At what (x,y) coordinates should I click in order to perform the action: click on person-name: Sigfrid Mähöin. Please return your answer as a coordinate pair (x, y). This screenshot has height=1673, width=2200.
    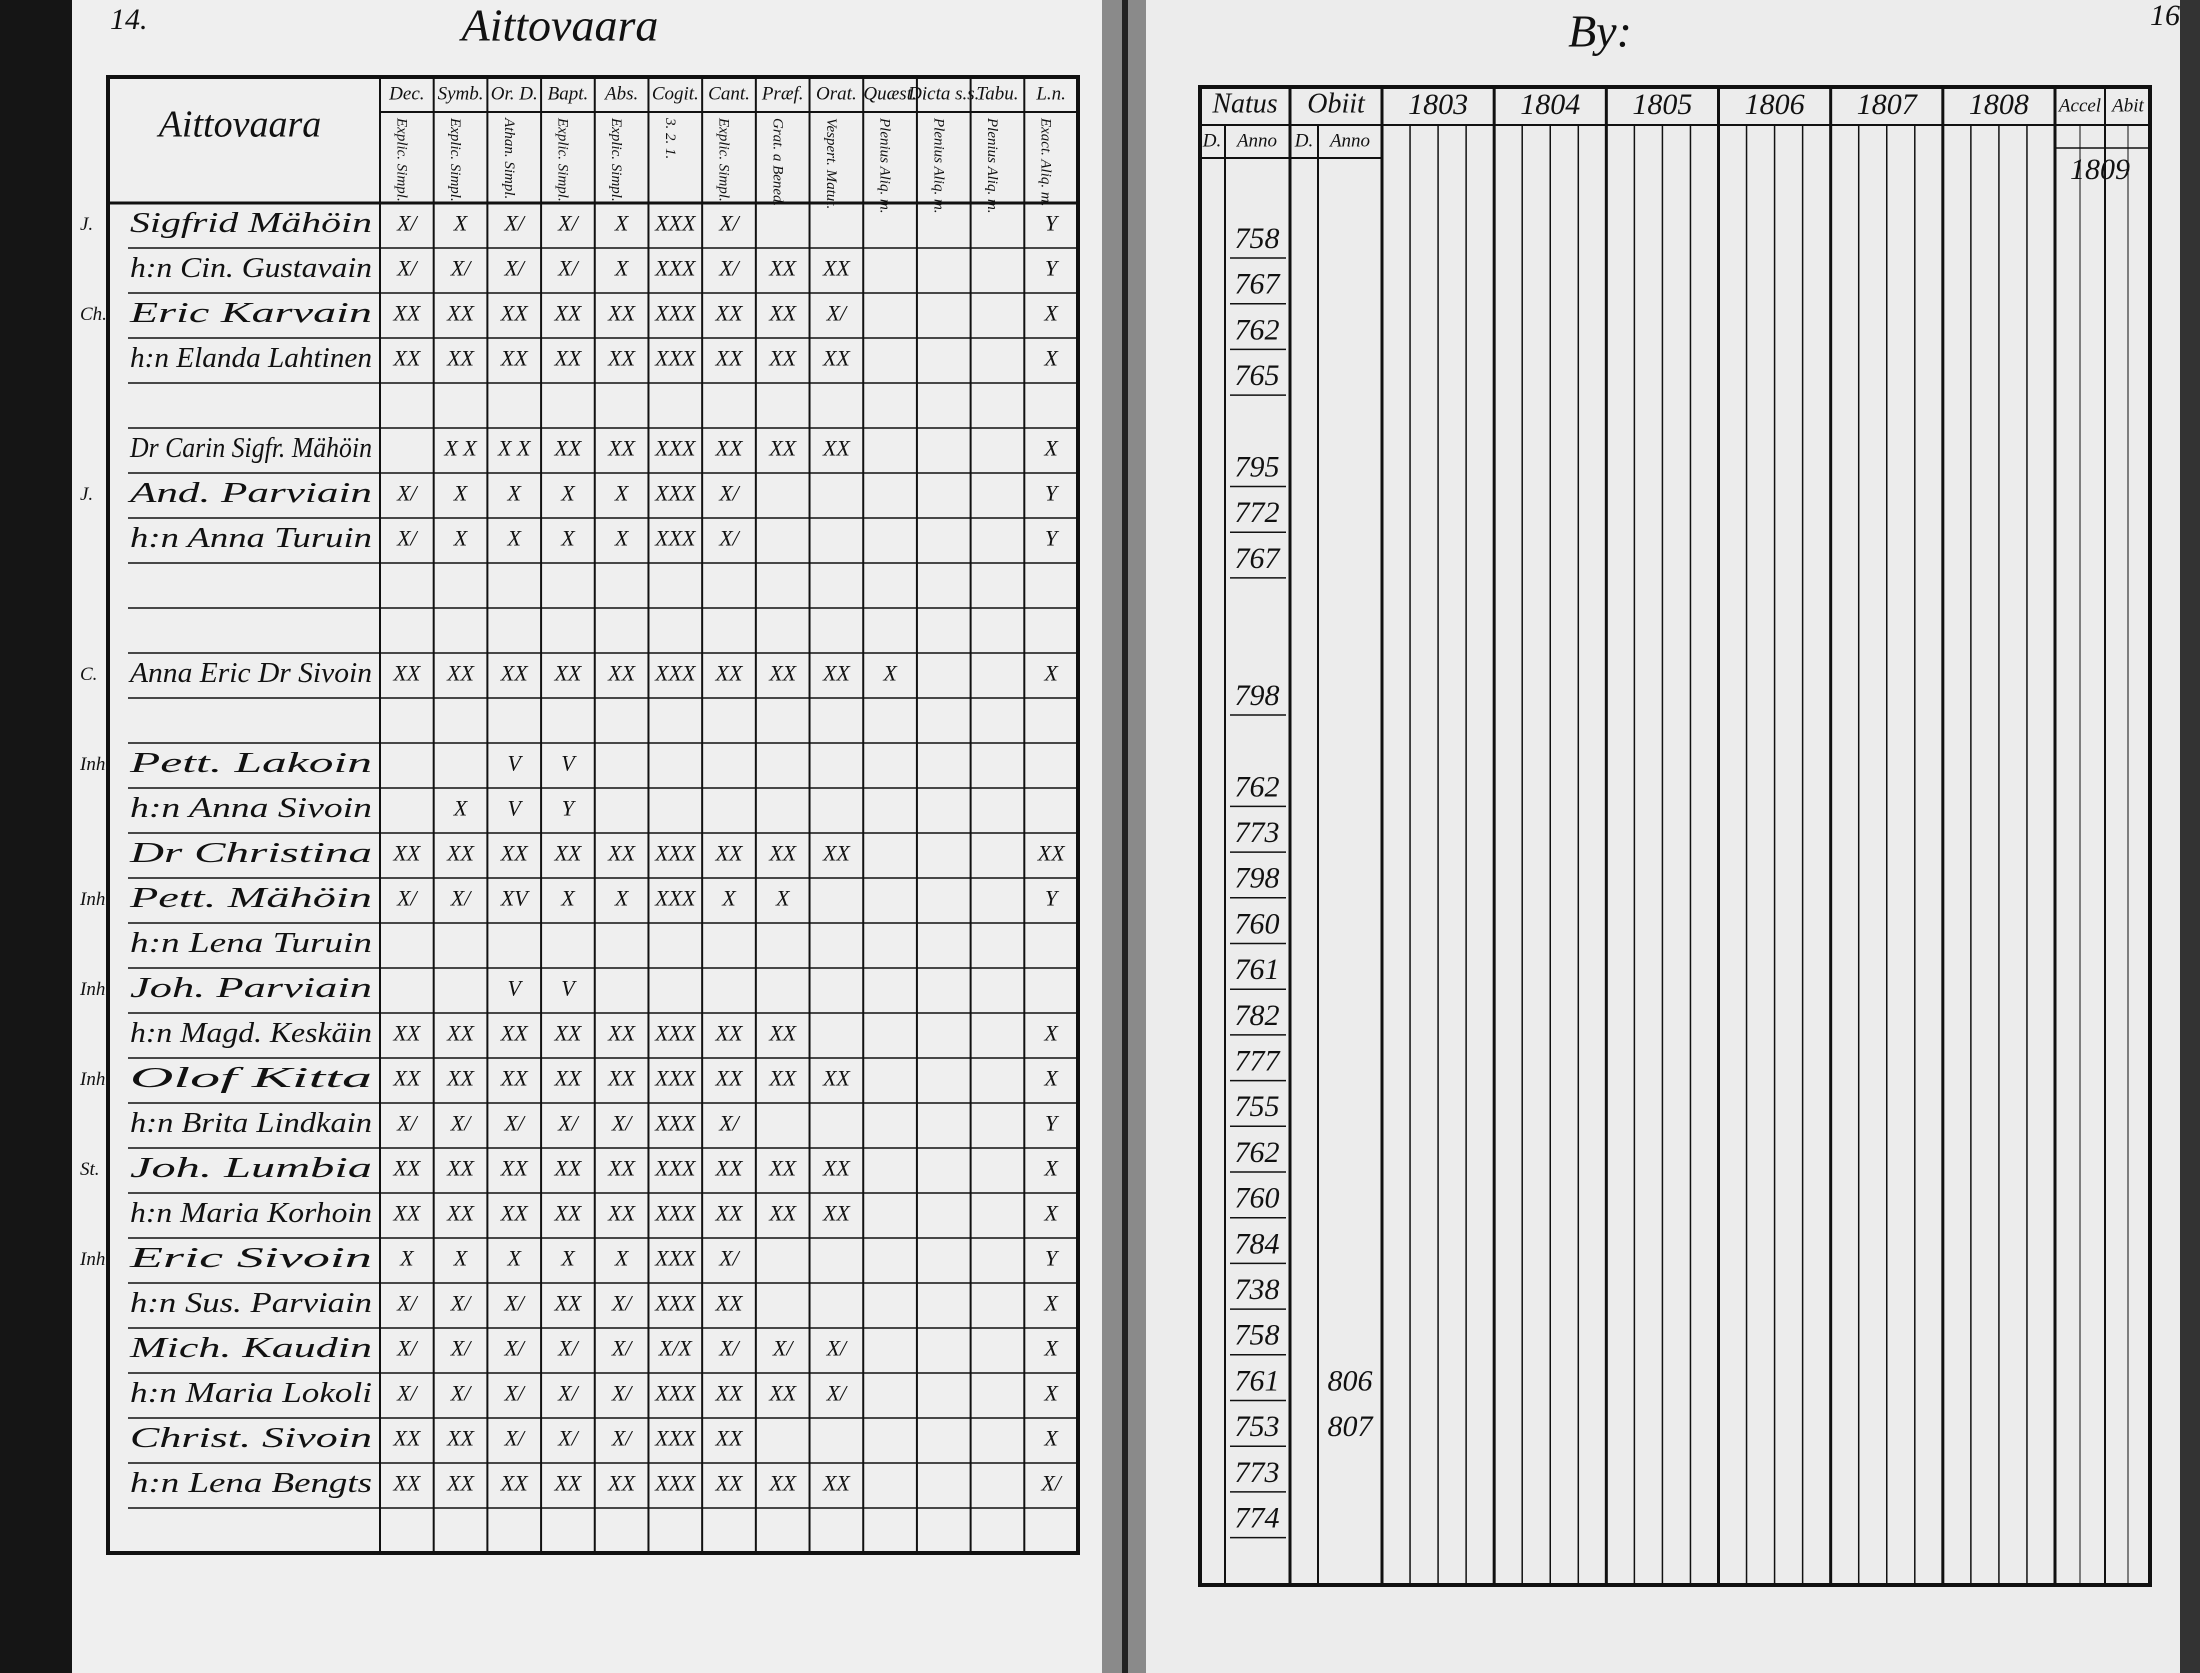
    Looking at the image, I should click on (251, 223).